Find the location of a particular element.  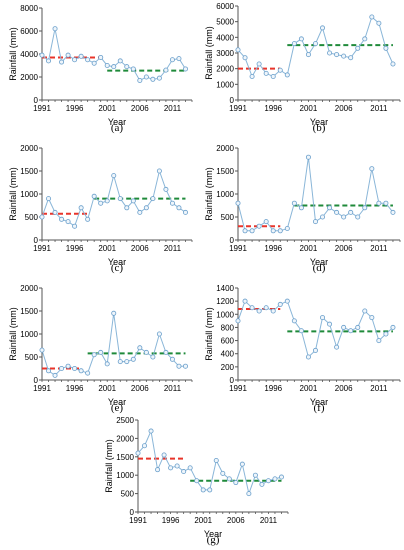

y-tick-label: 500 is located at coordinates (228, 217).